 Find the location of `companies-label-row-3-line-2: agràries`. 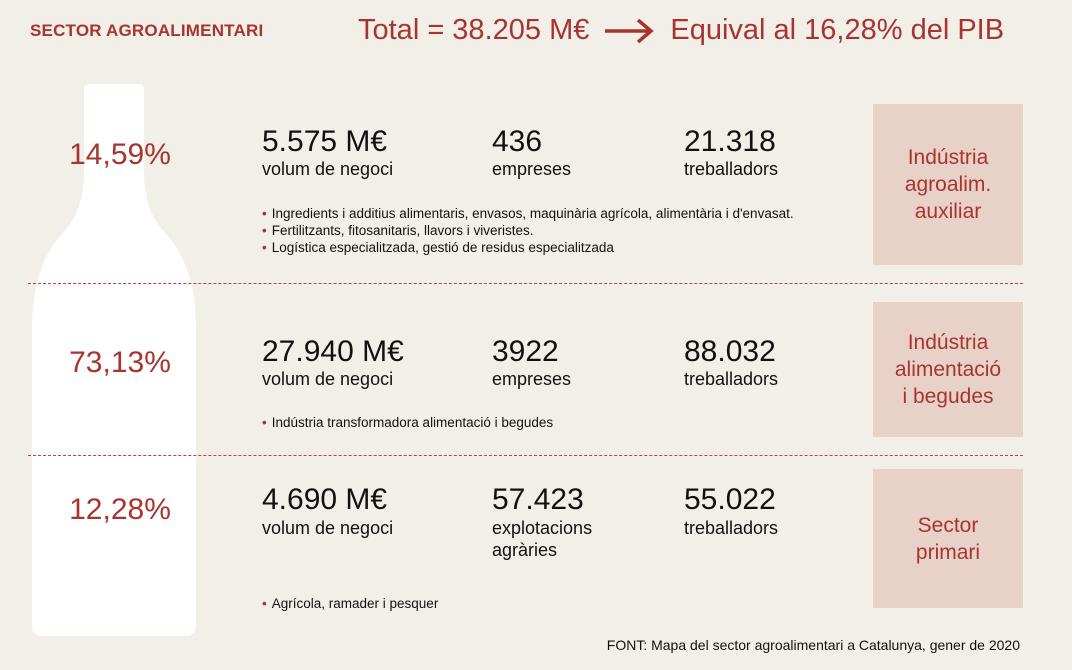

companies-label-row-3-line-2: agràries is located at coordinates (525, 550).